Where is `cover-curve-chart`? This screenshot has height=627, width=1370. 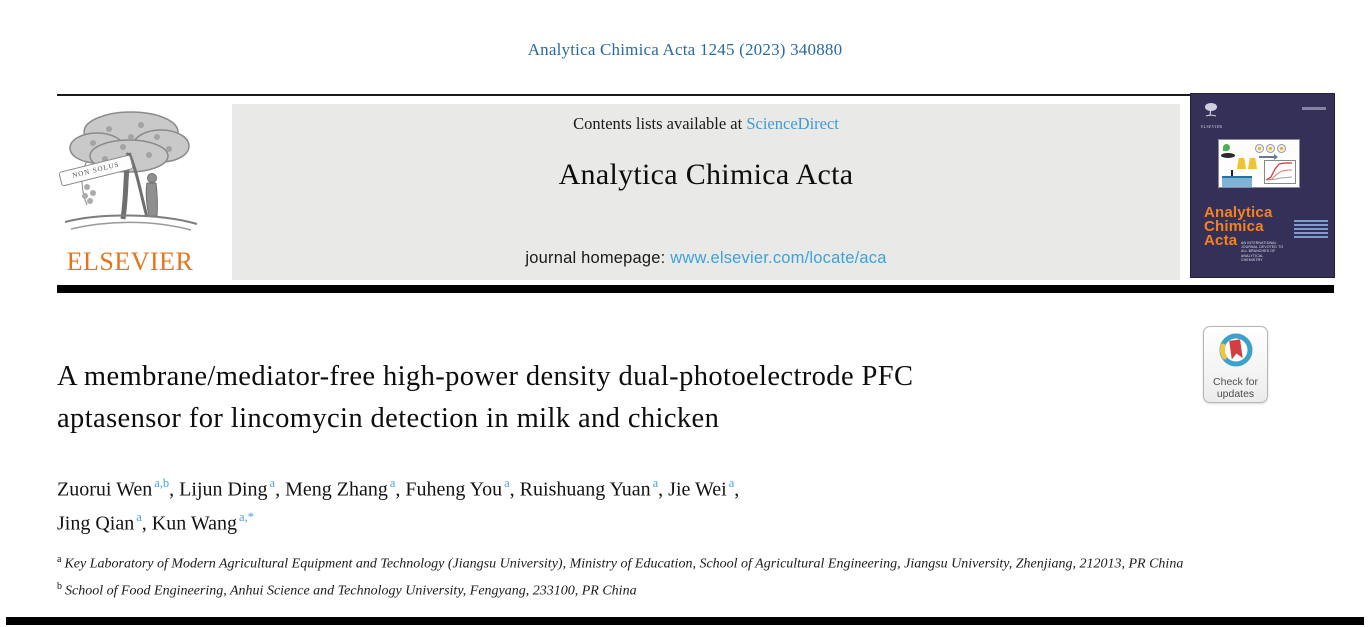 cover-curve-chart is located at coordinates (1280, 172).